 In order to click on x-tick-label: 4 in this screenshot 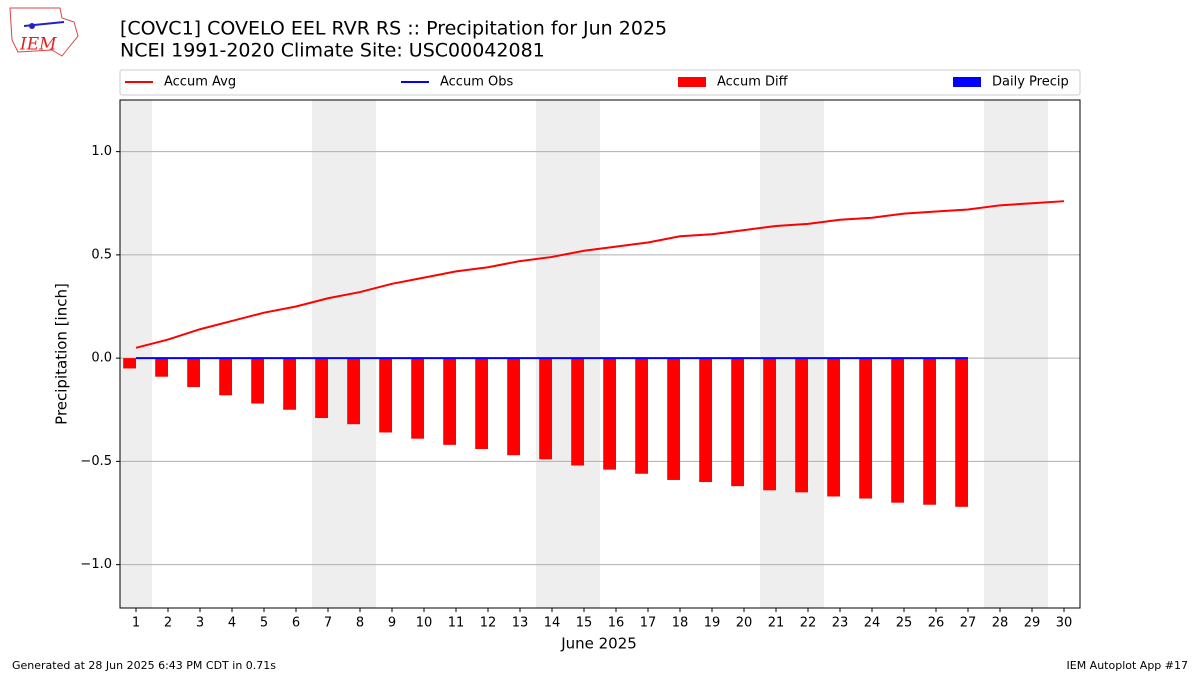, I will do `click(232, 623)`.